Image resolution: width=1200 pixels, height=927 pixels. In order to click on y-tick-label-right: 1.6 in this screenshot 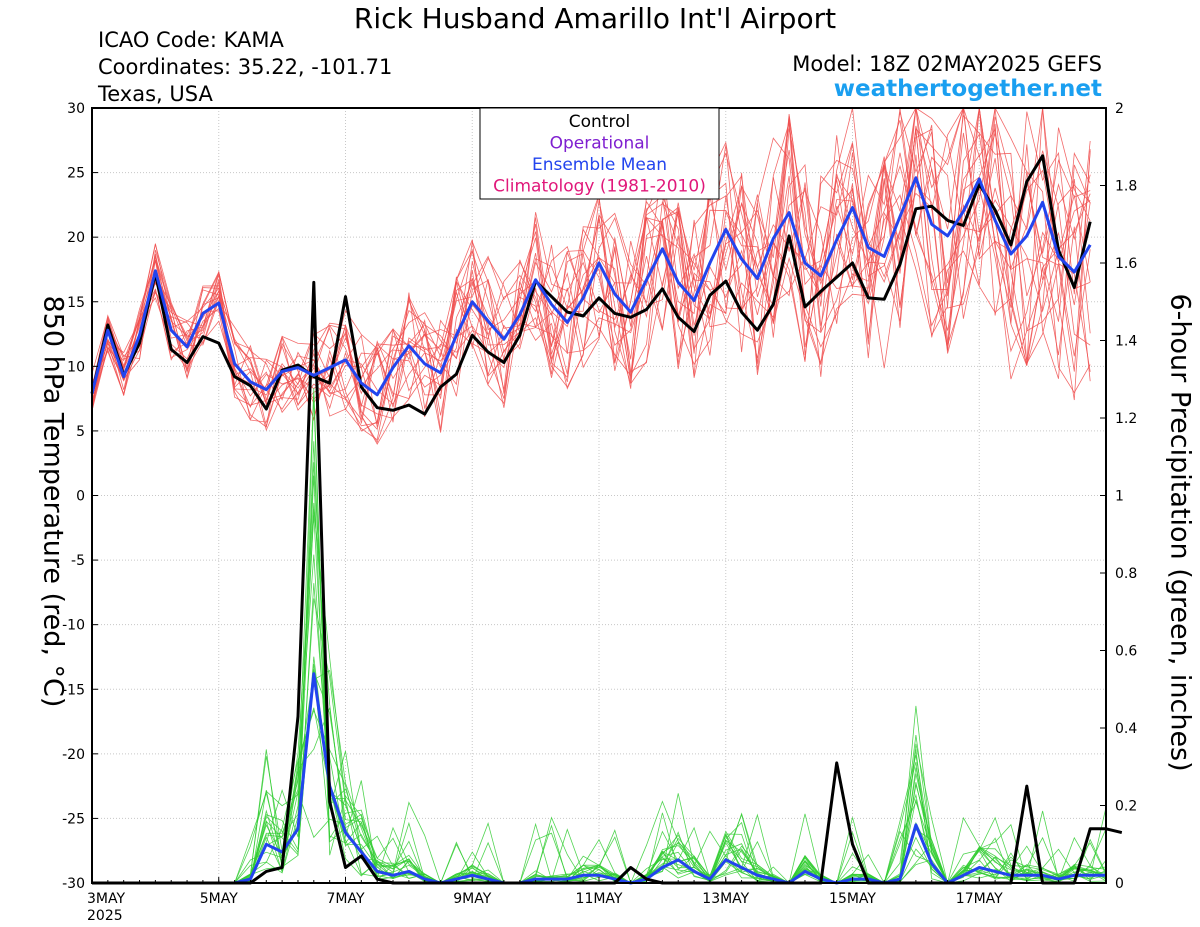, I will do `click(1126, 264)`.